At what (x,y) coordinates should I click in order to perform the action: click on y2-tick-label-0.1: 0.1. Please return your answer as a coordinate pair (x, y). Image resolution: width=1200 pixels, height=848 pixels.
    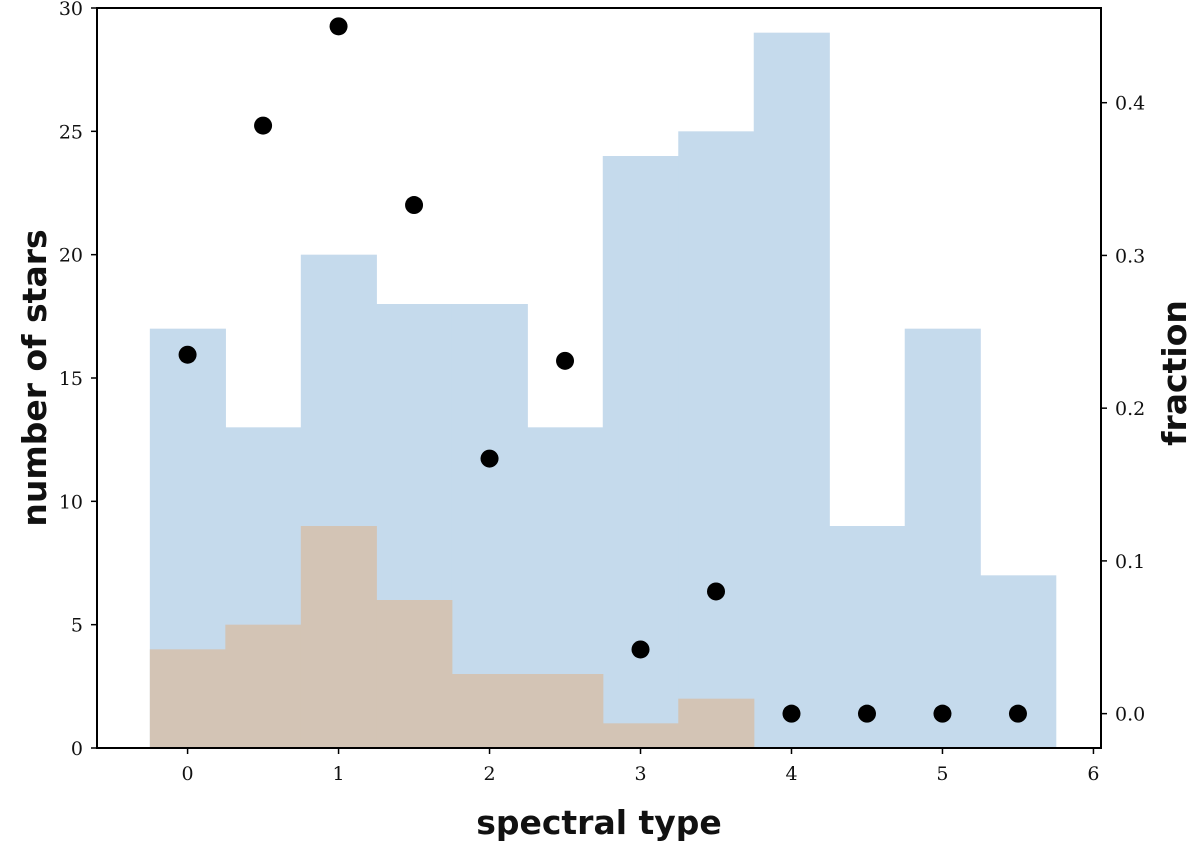
    Looking at the image, I should click on (1130, 562).